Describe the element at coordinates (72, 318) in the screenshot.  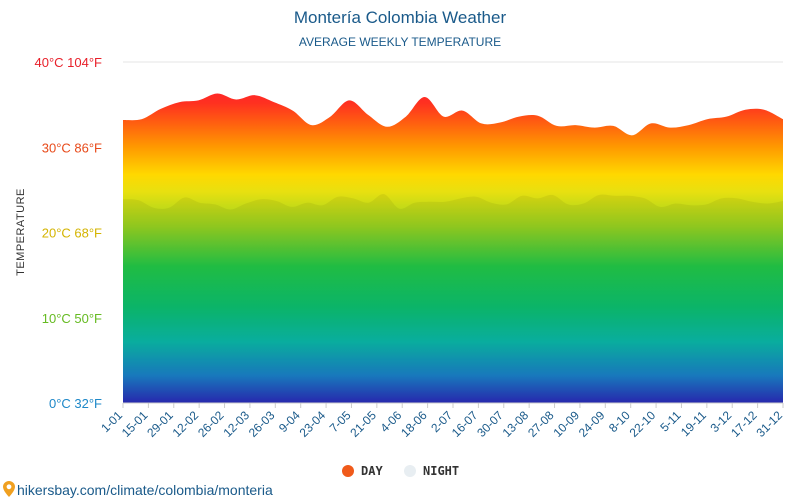
I see `y-tick-label: 10°C 50°F` at that location.